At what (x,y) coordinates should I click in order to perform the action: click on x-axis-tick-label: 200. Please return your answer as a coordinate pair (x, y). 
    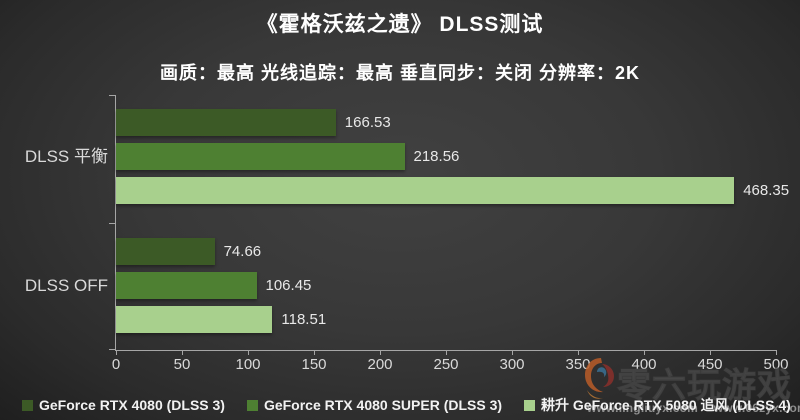
    Looking at the image, I should click on (380, 364).